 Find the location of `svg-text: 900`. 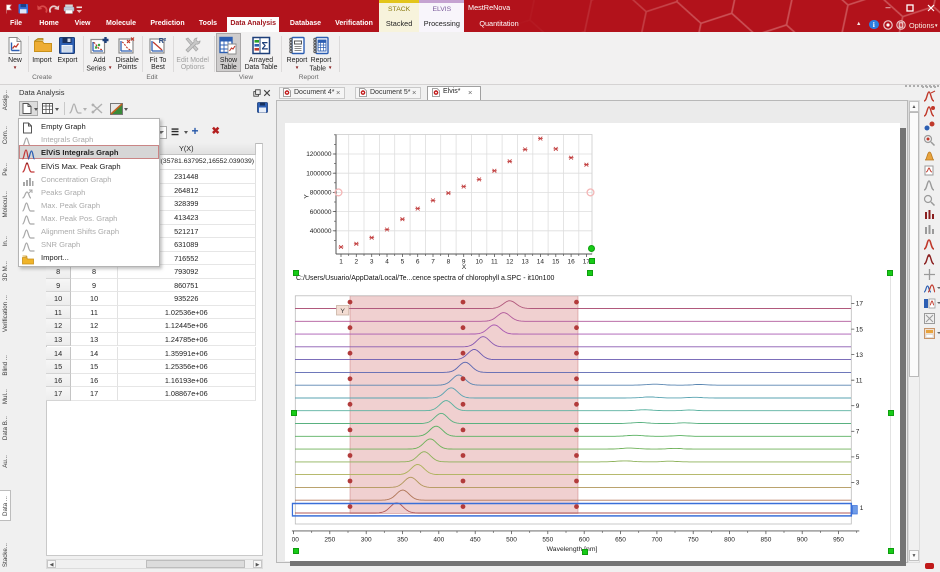

svg-text: 900 is located at coordinates (802, 539).